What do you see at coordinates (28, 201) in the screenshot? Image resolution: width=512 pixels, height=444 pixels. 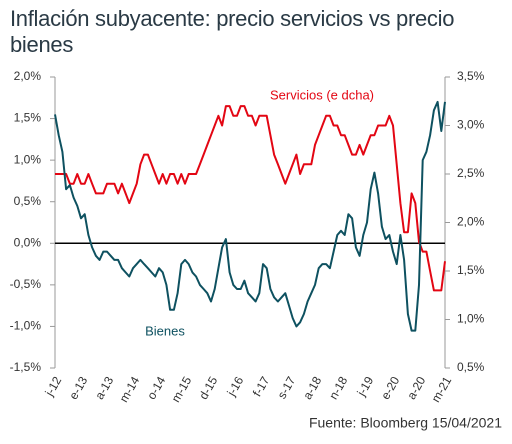 I see `y-tick-label: 0,5%` at bounding box center [28, 201].